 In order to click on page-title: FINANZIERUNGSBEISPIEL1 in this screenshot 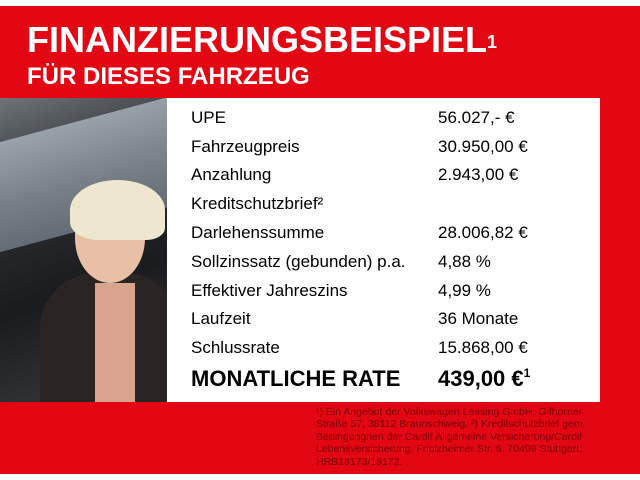, I will do `click(262, 39)`.